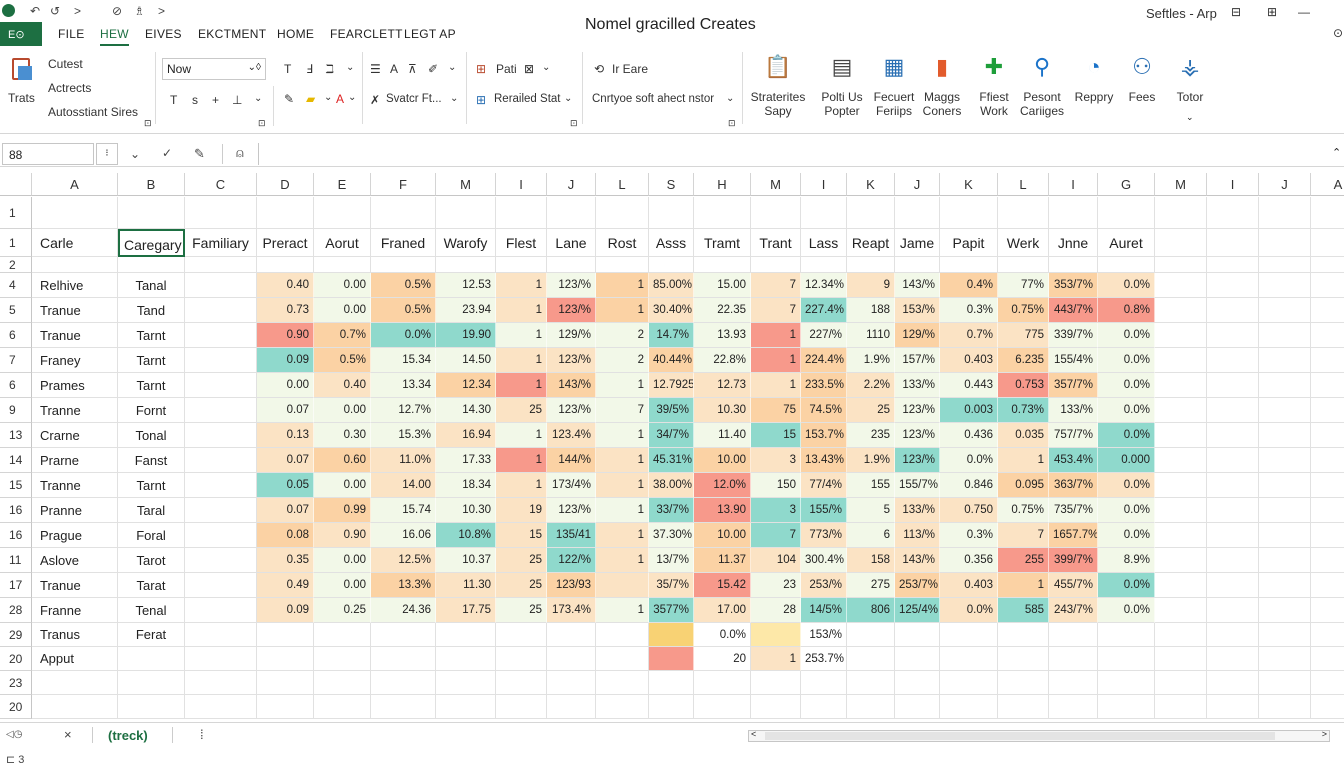  I want to click on cell: 0.356, so click(969, 560).